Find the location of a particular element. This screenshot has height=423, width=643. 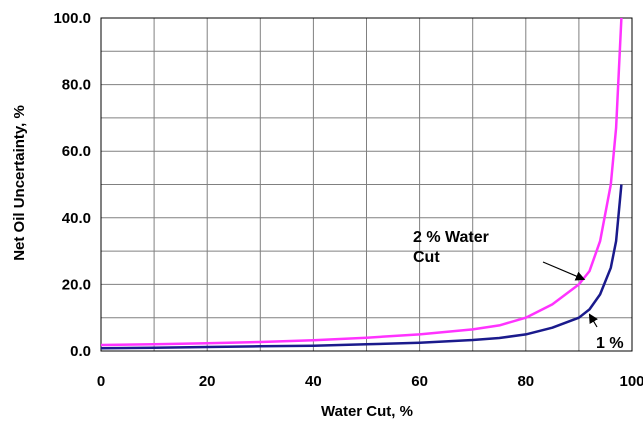

y-tick-label: 100.0 is located at coordinates (72, 18).